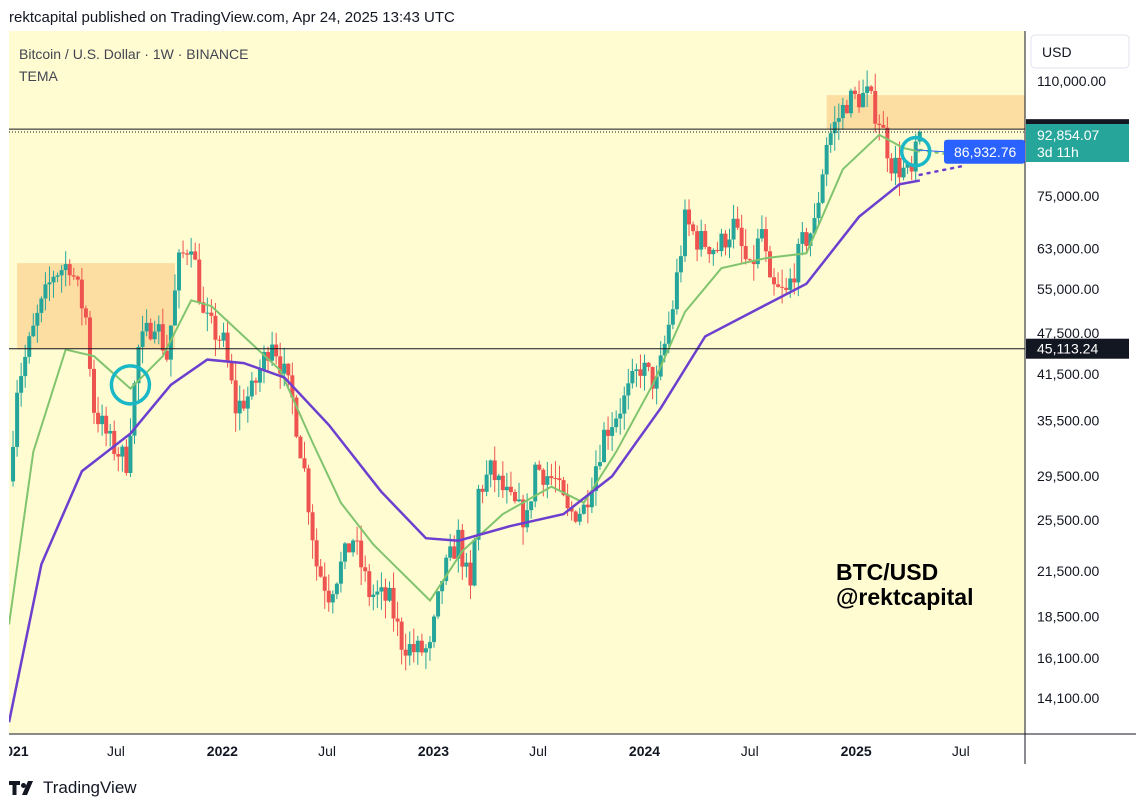 This screenshot has width=1146, height=808. I want to click on y-tick-2: 63,000.00, so click(1068, 248).